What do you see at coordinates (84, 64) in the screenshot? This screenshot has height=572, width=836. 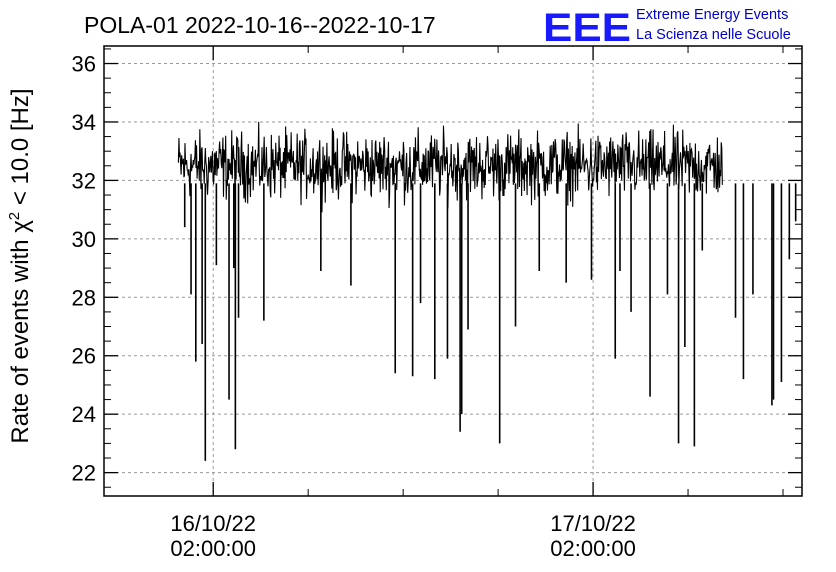 I see `y-tick-label: 36` at bounding box center [84, 64].